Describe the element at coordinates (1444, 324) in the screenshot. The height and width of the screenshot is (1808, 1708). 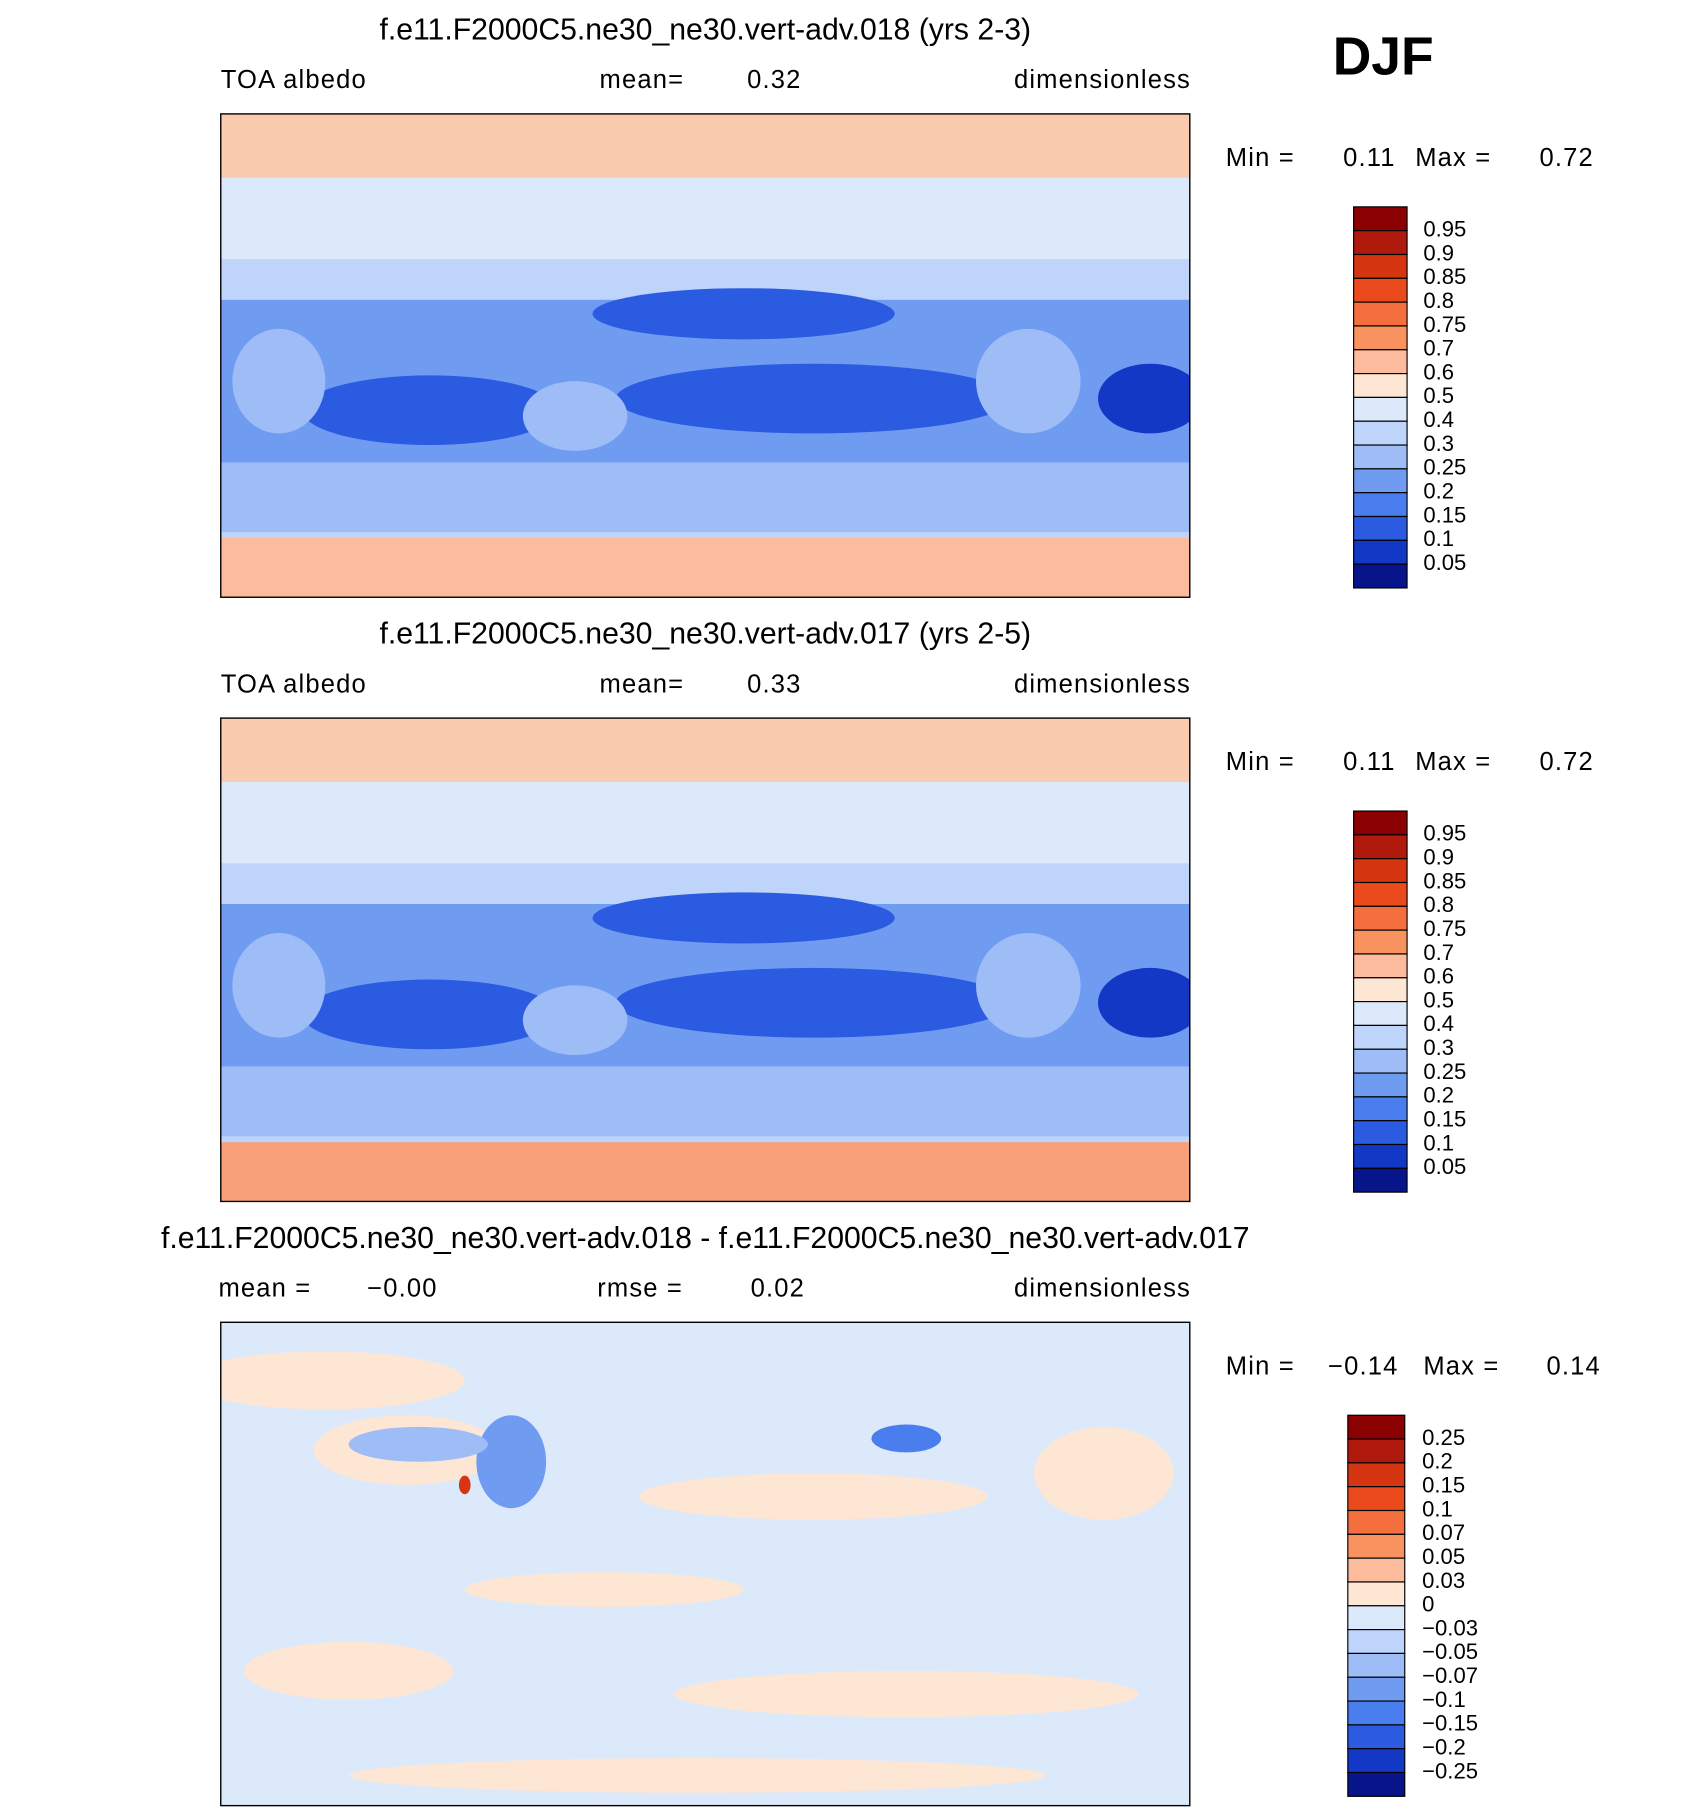
I see `colorbar-label: 0.75` at that location.